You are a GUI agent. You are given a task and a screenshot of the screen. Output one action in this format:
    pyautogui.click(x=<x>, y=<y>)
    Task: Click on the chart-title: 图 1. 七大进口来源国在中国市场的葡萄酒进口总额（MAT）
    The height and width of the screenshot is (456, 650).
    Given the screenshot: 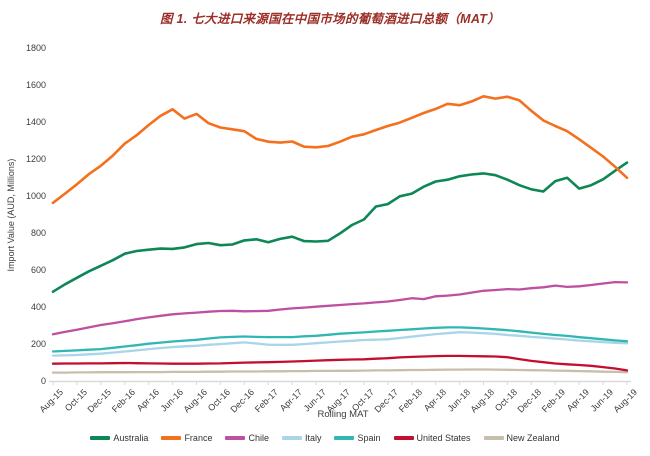 What is the action you would take?
    pyautogui.click(x=330, y=19)
    